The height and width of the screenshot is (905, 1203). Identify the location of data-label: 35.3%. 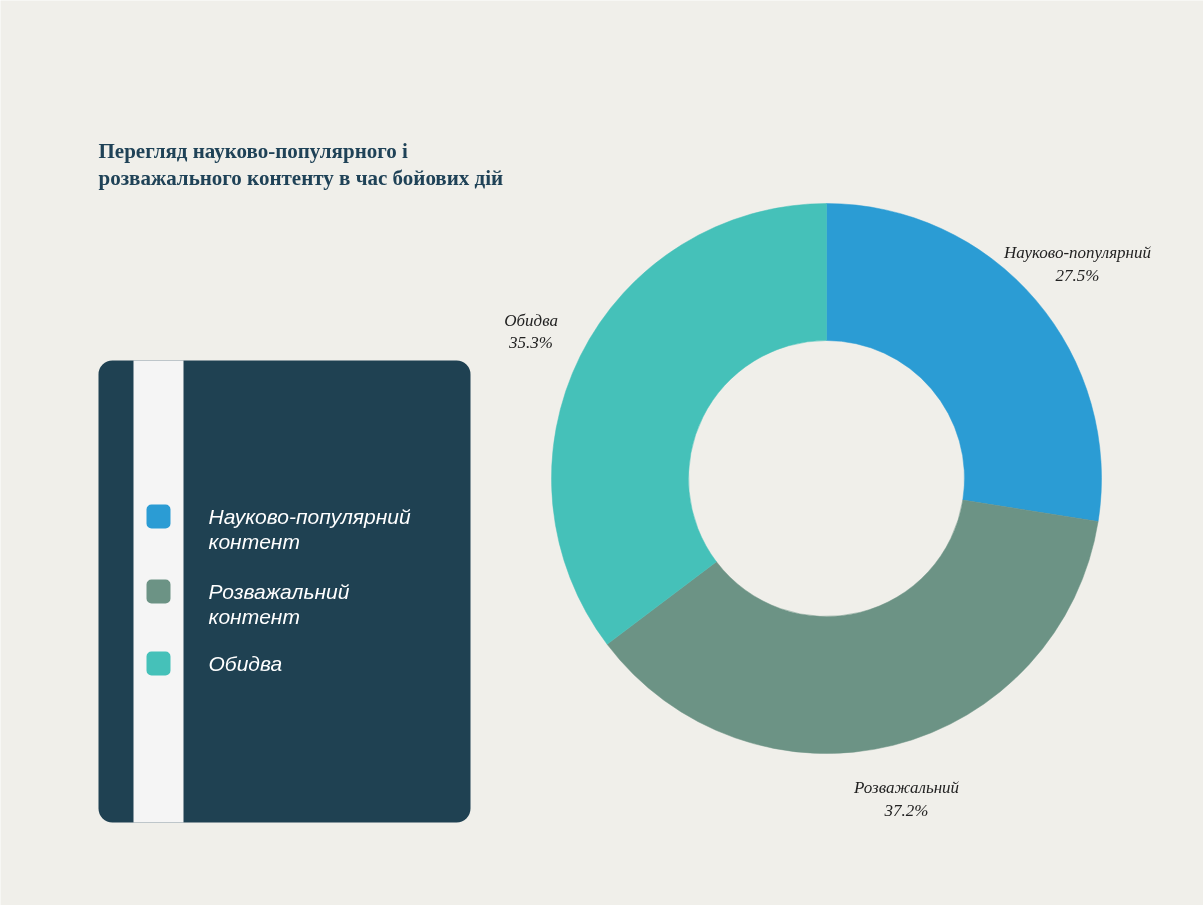
(531, 343).